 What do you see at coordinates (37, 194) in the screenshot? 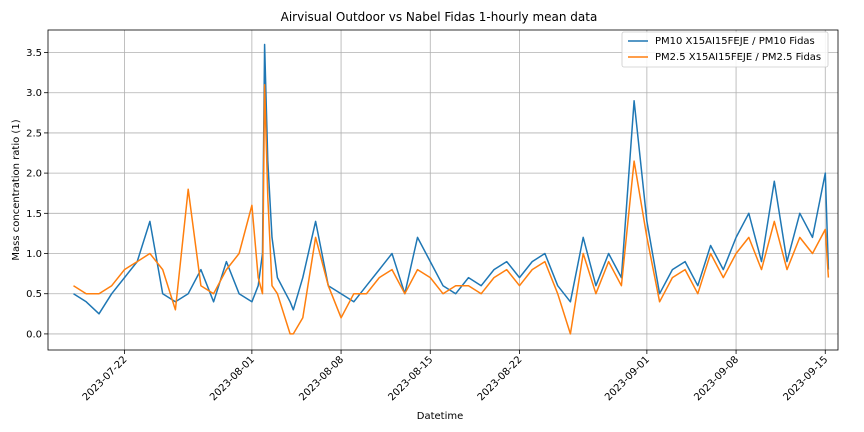
I see `y-axis: 0.0 0.5 1.0 1.5 2.0 2.5 3.0 3.5` at bounding box center [37, 194].